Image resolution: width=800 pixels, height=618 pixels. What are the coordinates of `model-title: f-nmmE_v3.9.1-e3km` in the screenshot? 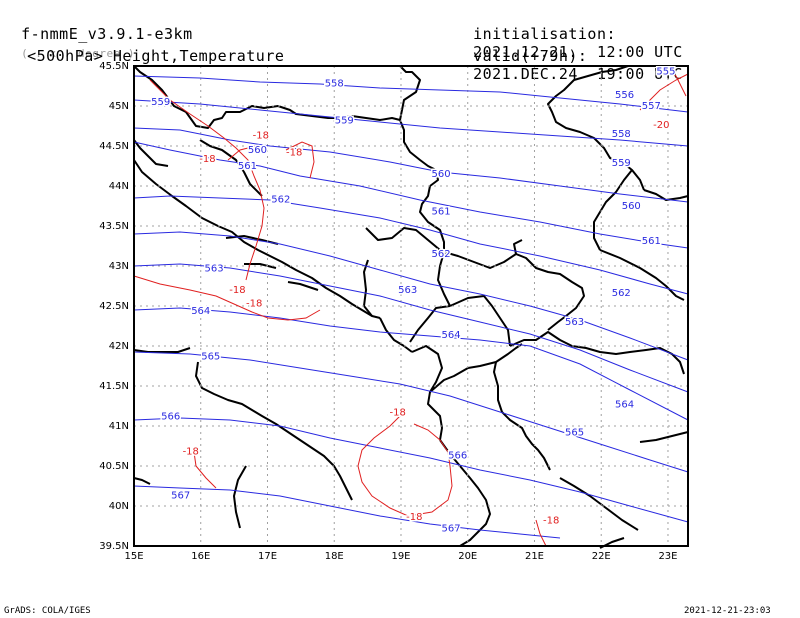 It's located at (107, 34).